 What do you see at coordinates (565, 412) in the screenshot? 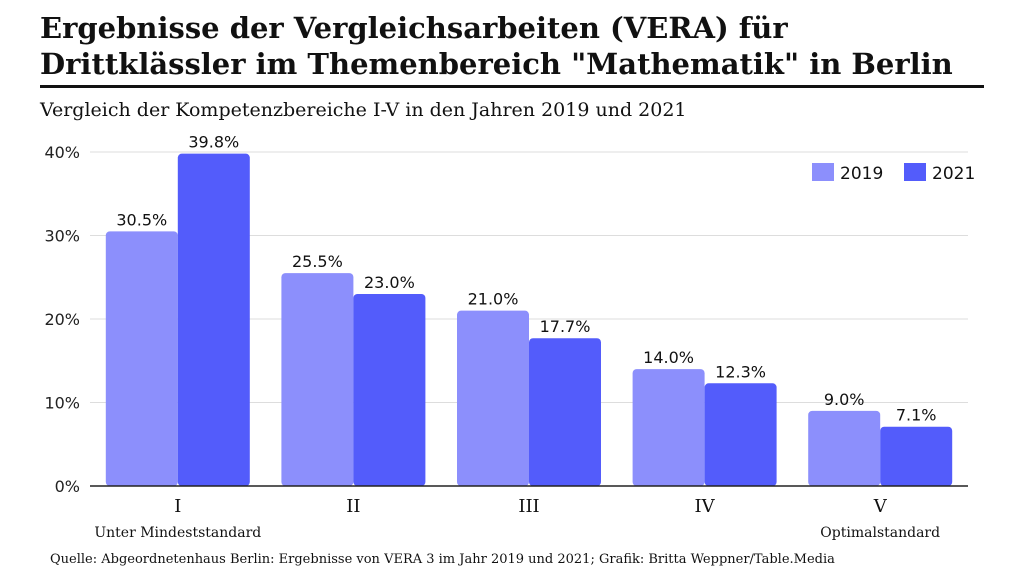
I see `bar-2021-III` at bounding box center [565, 412].